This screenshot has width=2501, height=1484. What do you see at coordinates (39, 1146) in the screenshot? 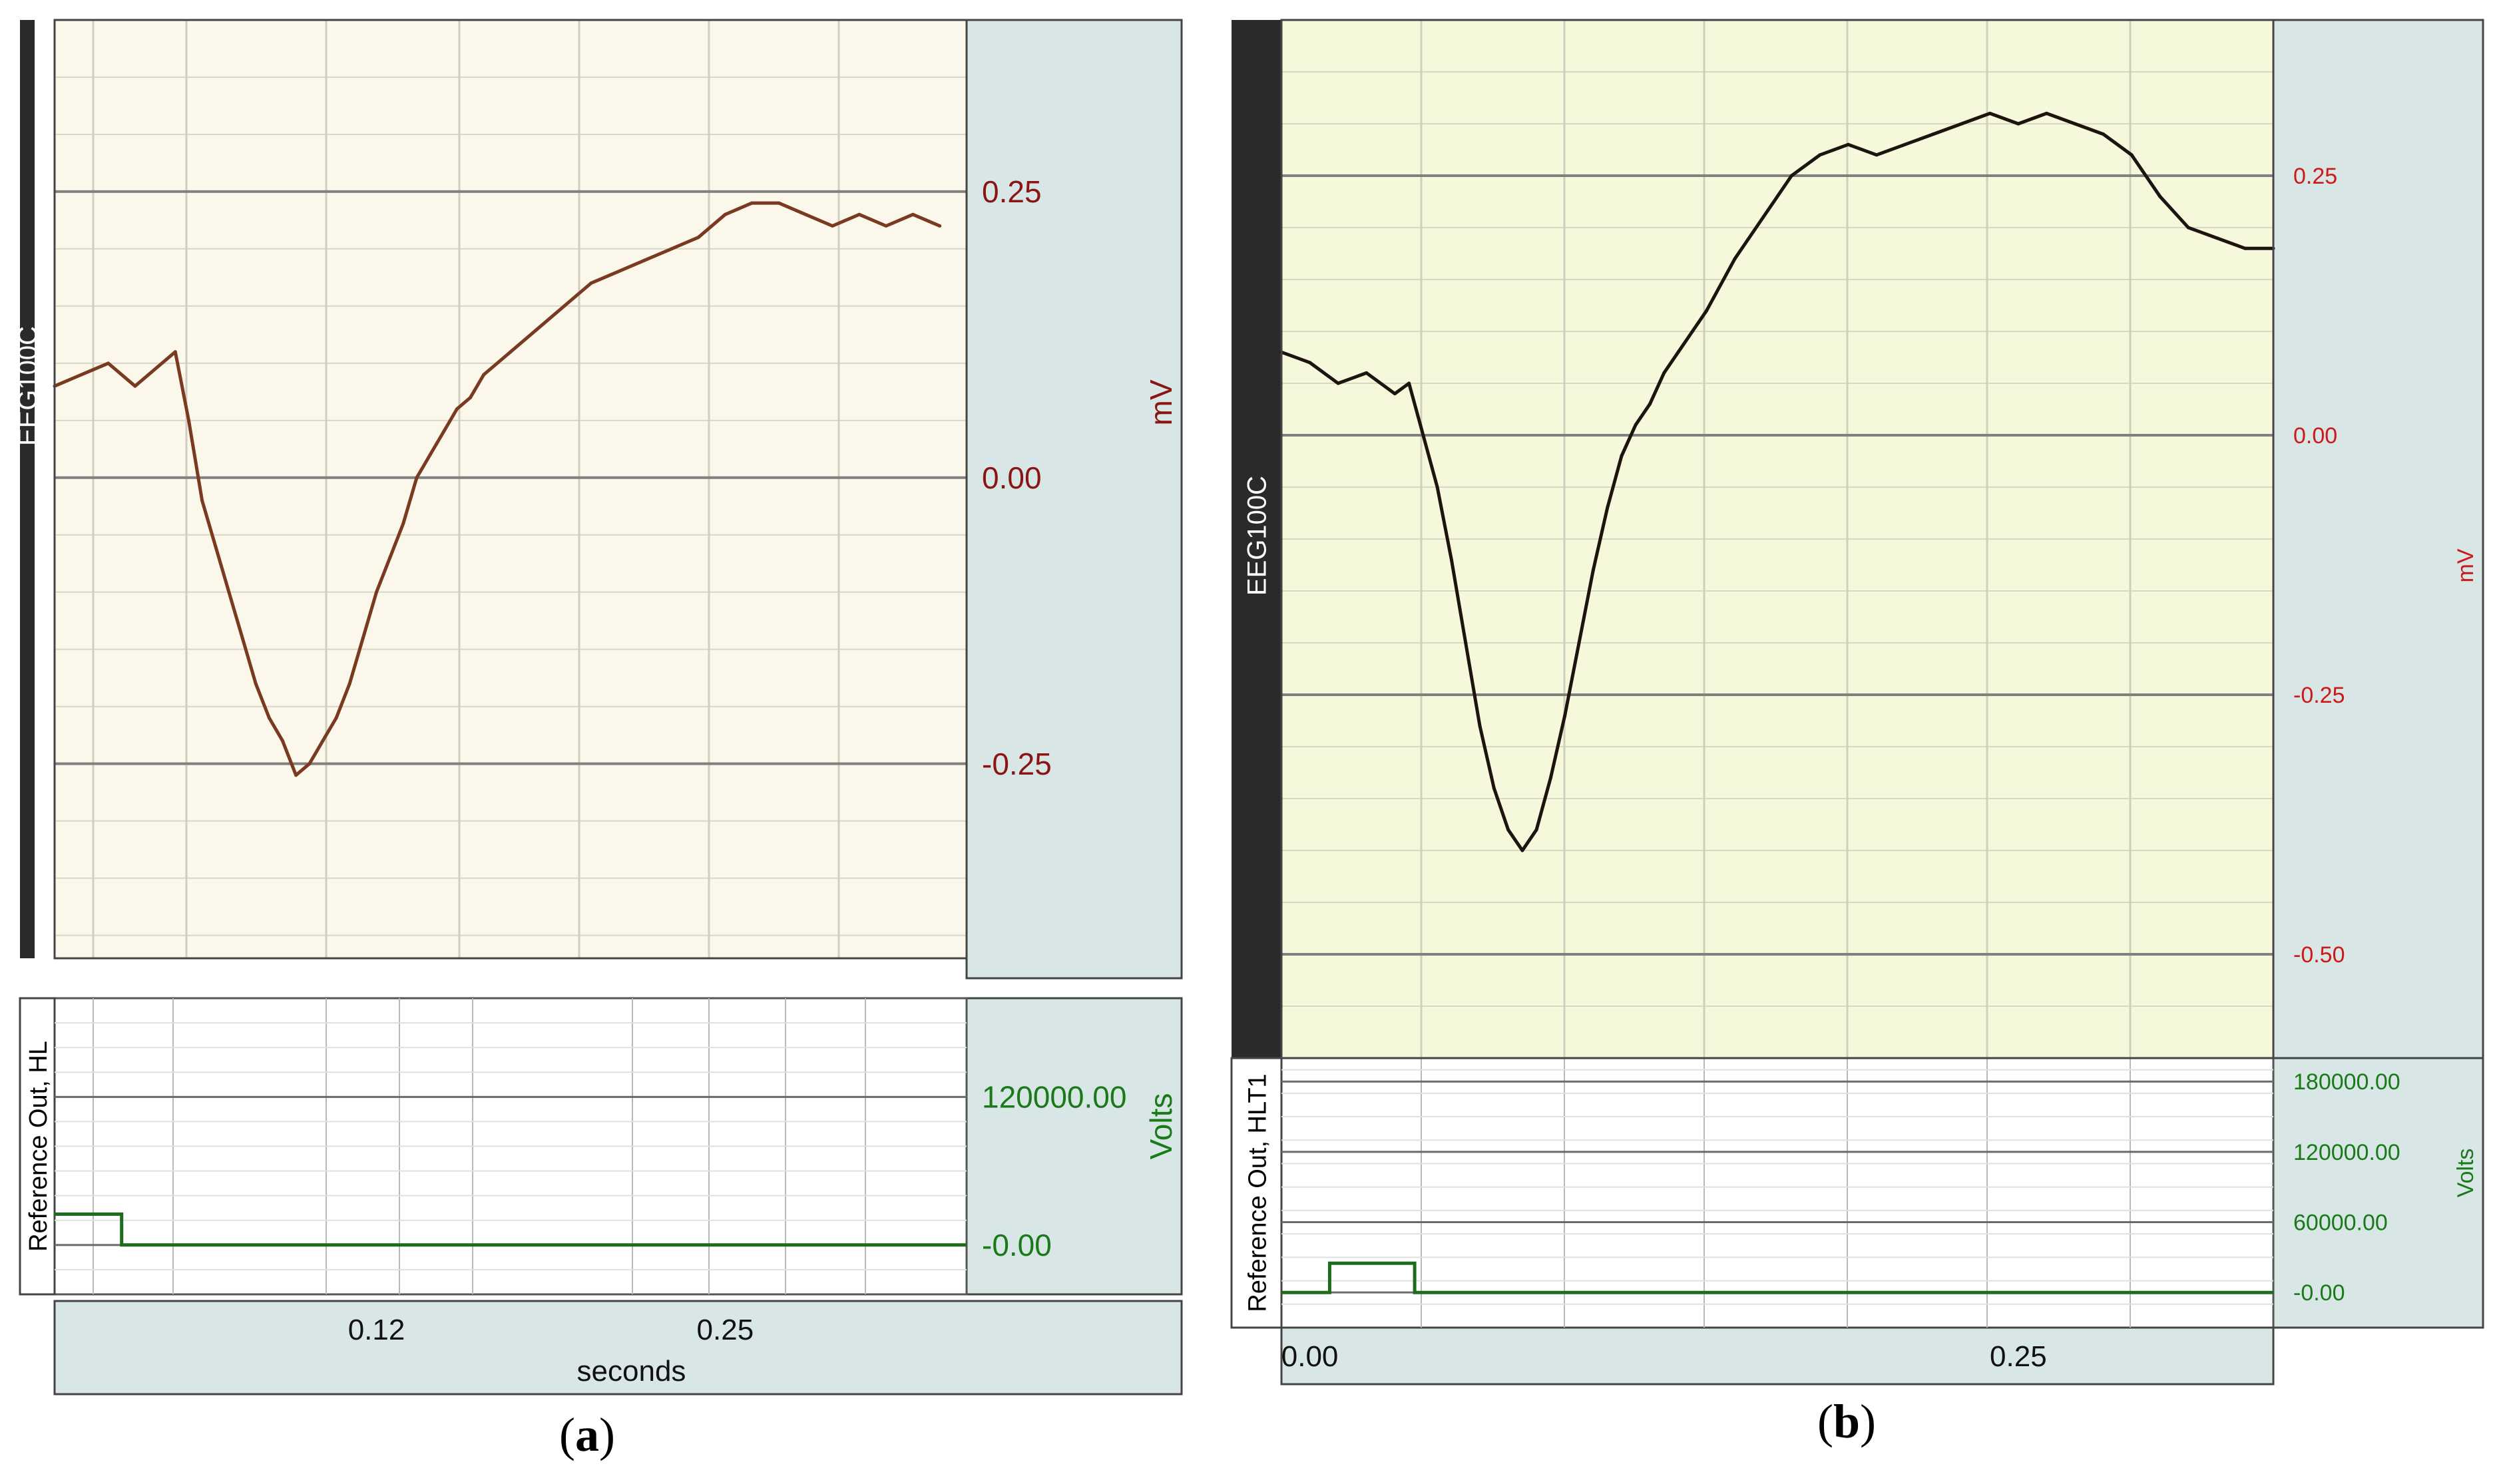
I see `channel-label-a-lower: Reference Out, HL` at bounding box center [39, 1146].